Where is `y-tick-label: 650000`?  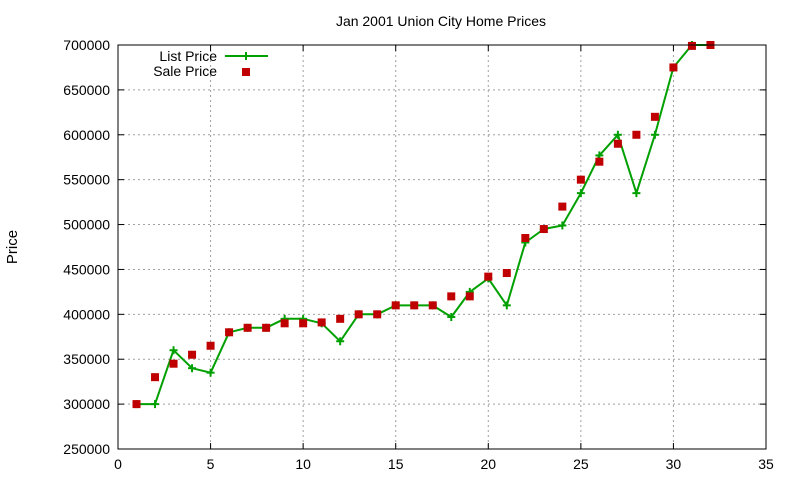 y-tick-label: 650000 is located at coordinates (86, 90).